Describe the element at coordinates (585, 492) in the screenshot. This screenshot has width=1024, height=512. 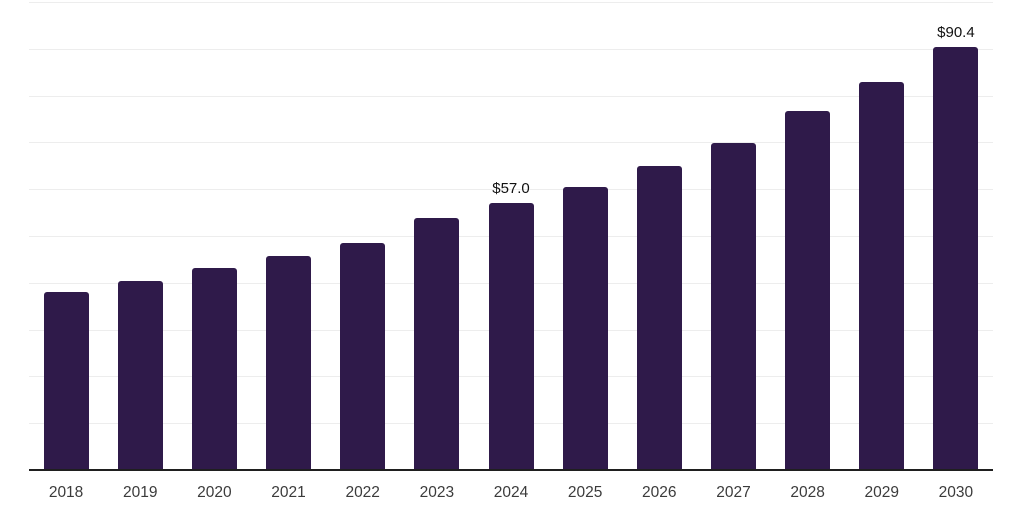
I see `x-tick-label-2025: 2025` at that location.